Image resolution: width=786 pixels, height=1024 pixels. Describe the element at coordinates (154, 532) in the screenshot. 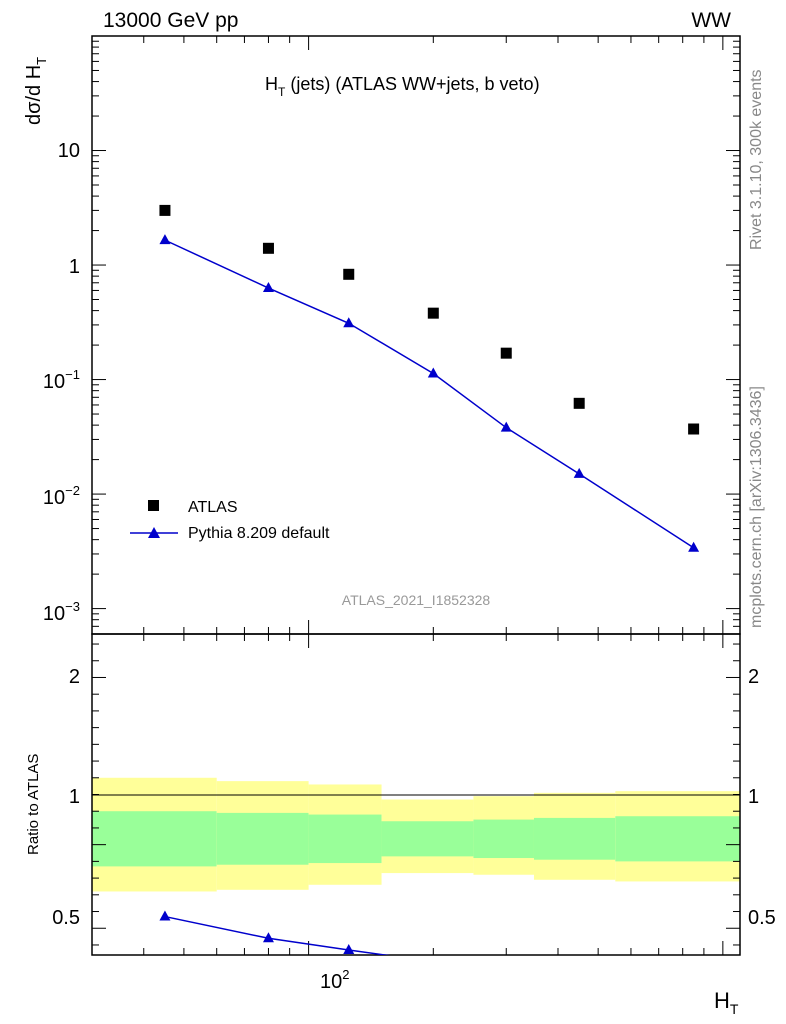

I see `legend-pythia-marker` at that location.